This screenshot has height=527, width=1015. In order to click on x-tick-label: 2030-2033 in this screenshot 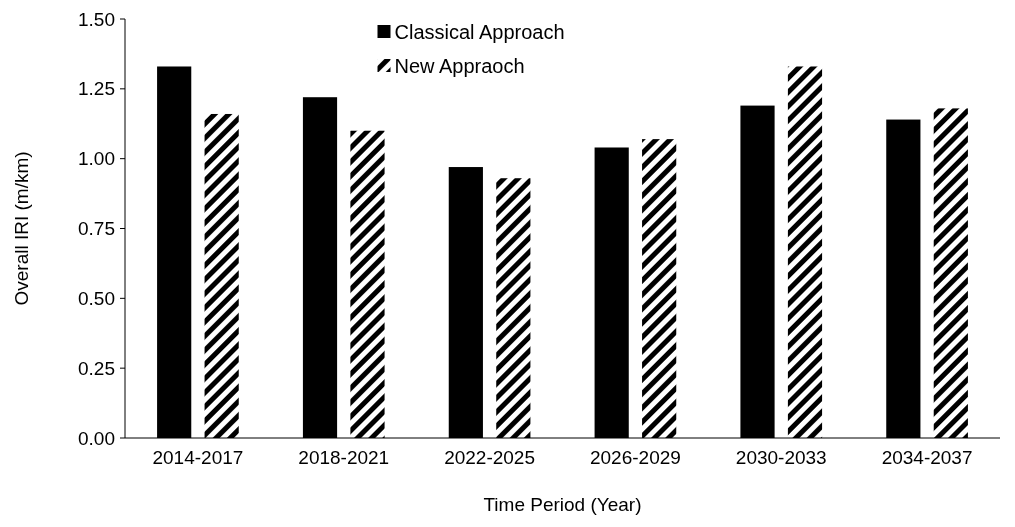, I will do `click(781, 457)`.